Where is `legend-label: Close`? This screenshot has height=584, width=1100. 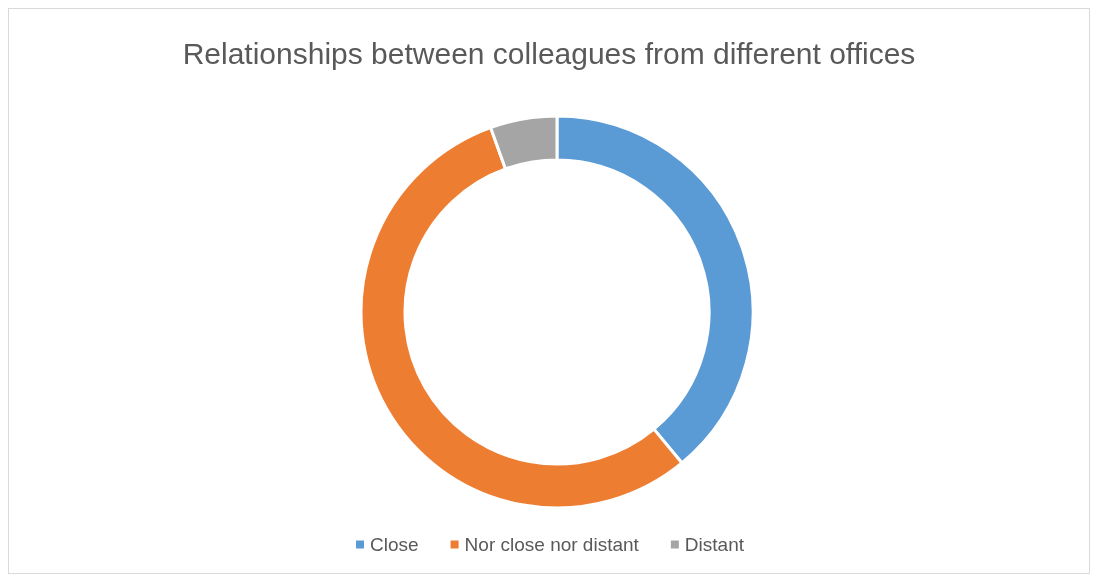 legend-label: Close is located at coordinates (394, 544).